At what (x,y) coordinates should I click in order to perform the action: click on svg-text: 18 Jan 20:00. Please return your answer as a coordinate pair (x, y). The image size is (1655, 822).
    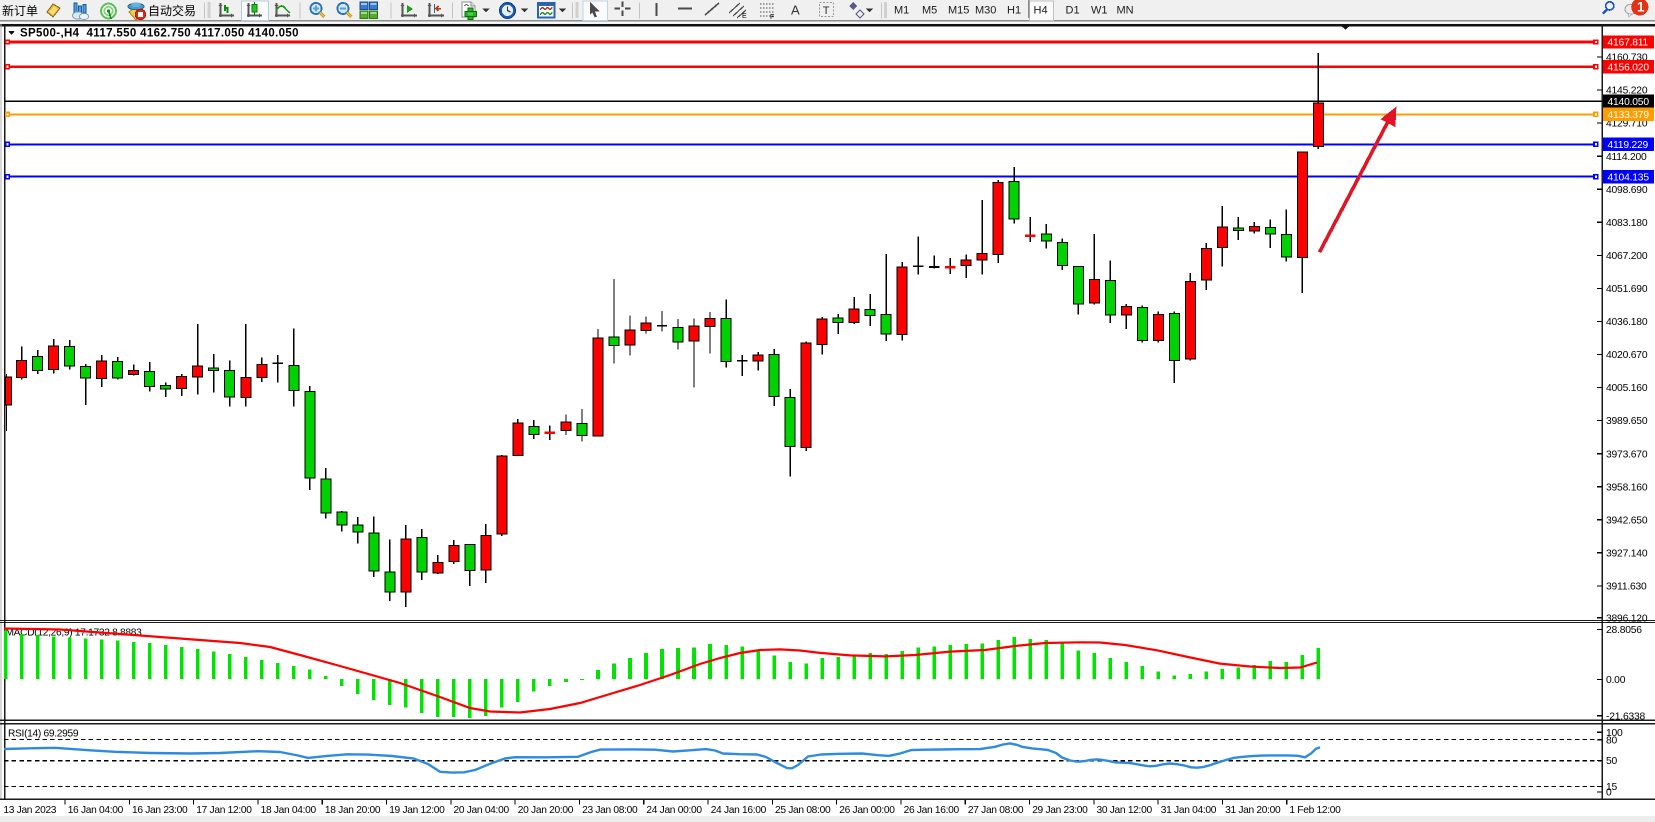
    Looking at the image, I should click on (353, 810).